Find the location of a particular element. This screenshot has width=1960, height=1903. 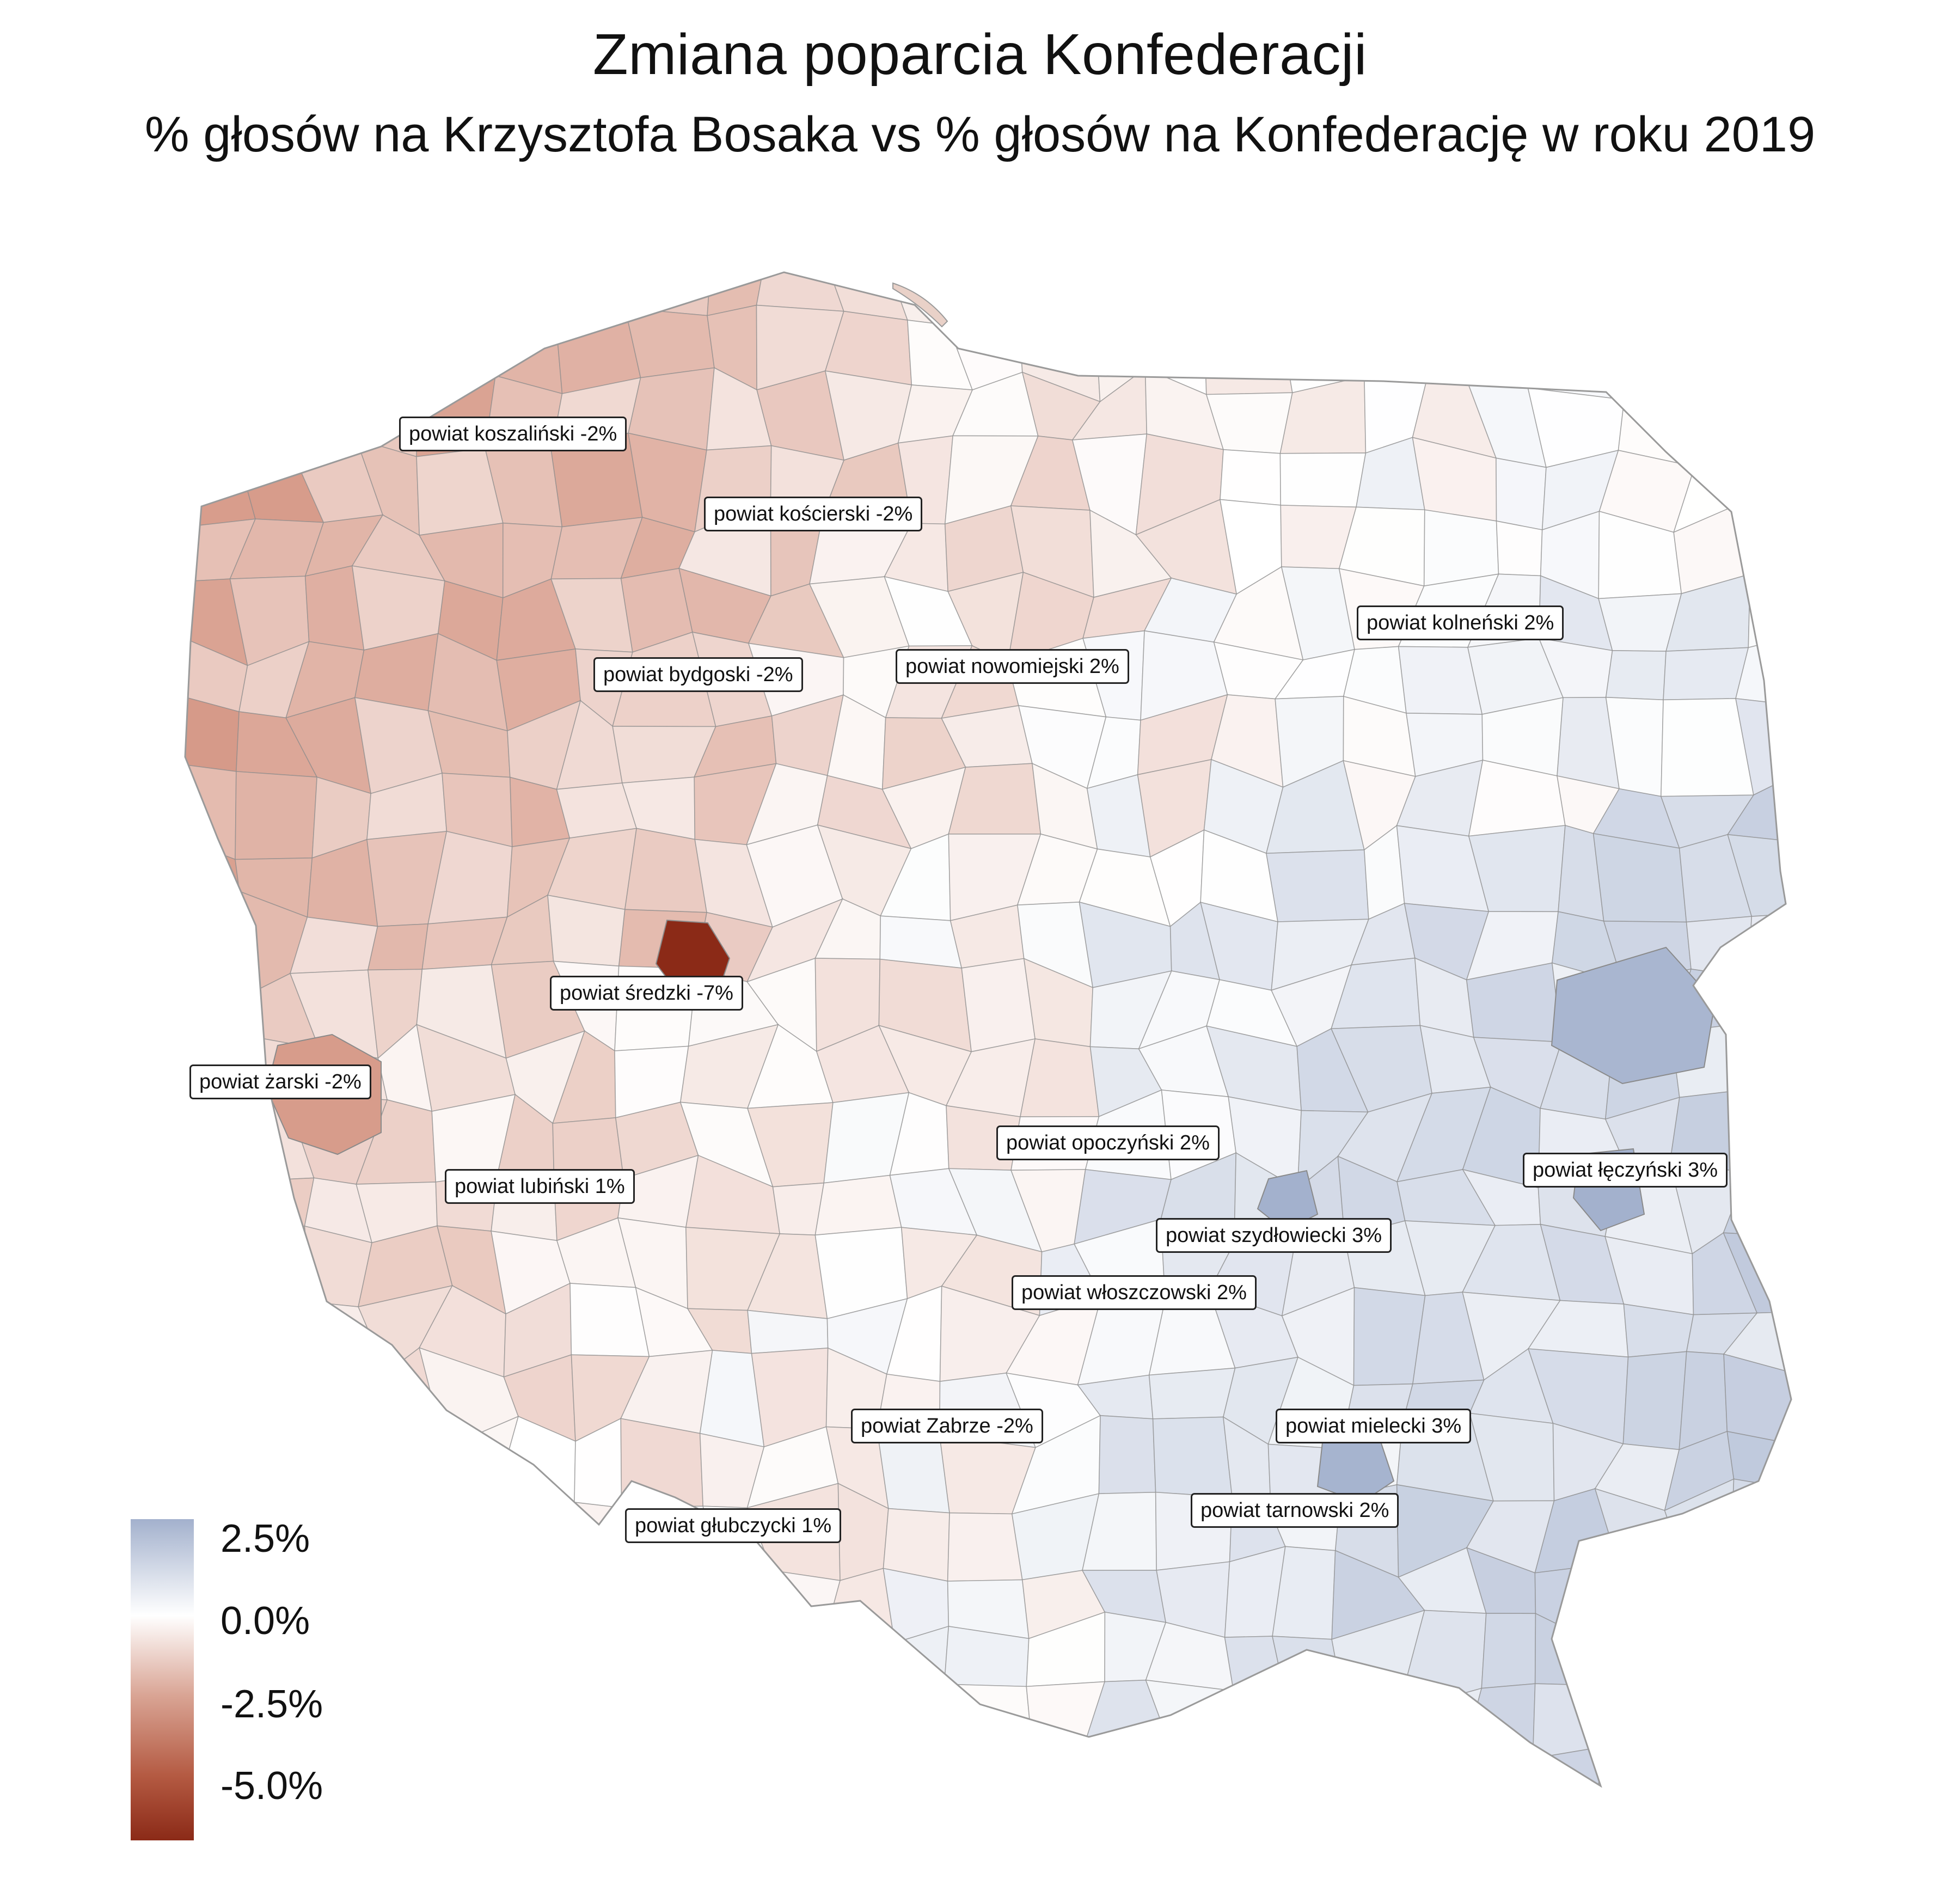

powiat-east-region is located at coordinates (1633, 1015).